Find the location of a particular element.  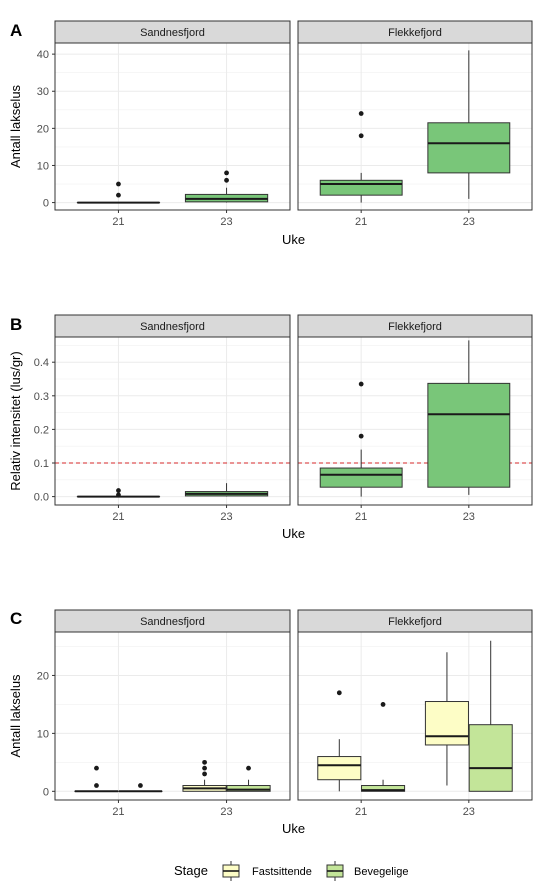

panel-letter: A is located at coordinates (16, 30).